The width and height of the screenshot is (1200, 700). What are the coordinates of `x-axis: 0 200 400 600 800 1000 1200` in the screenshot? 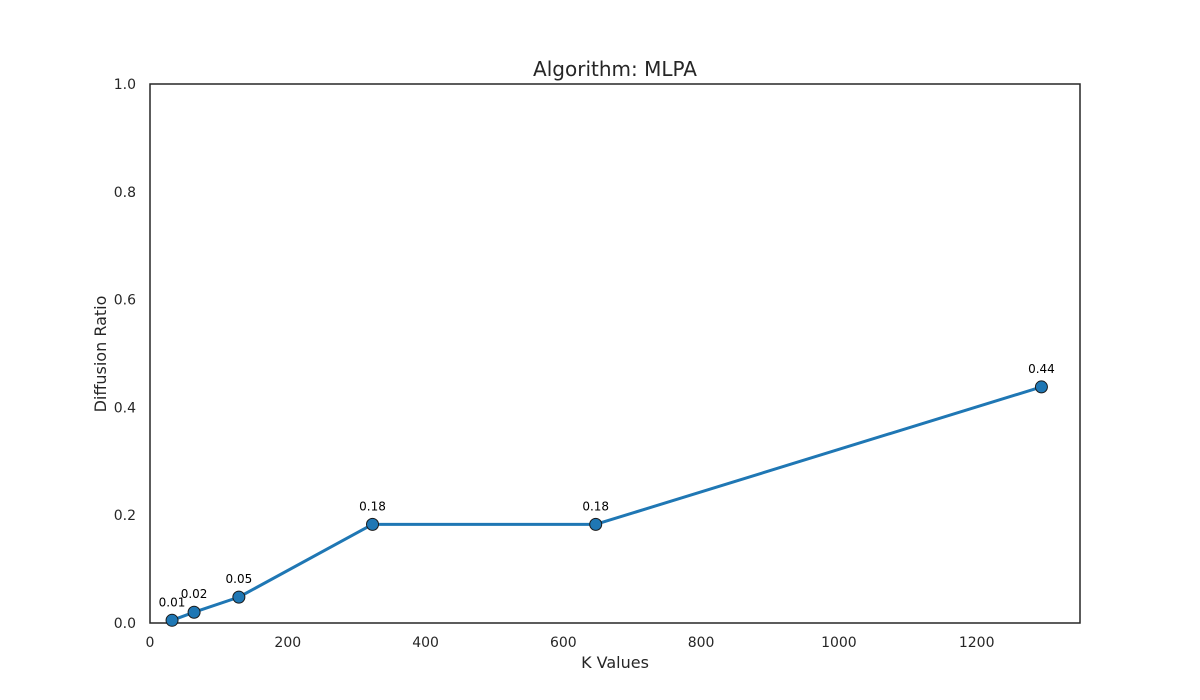 It's located at (570, 643).